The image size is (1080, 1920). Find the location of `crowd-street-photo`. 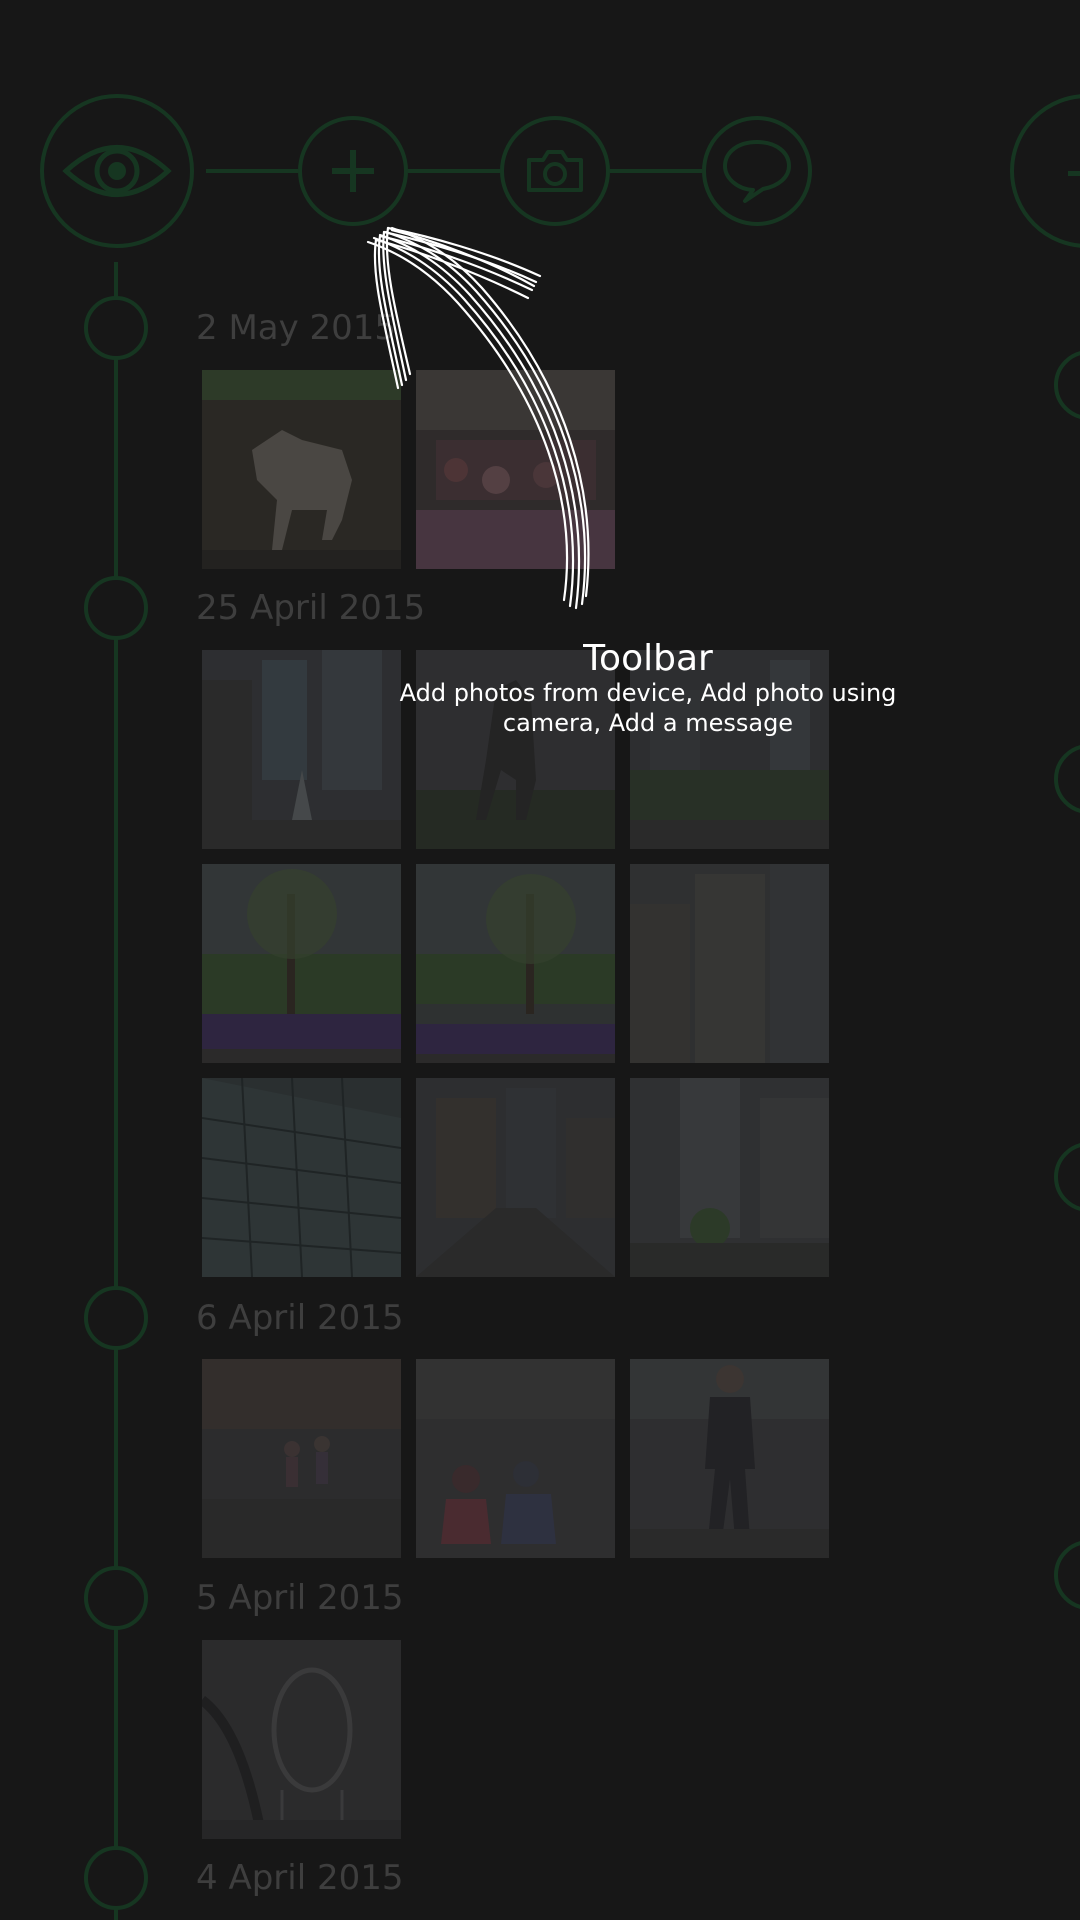

crowd-street-photo is located at coordinates (301, 1458).